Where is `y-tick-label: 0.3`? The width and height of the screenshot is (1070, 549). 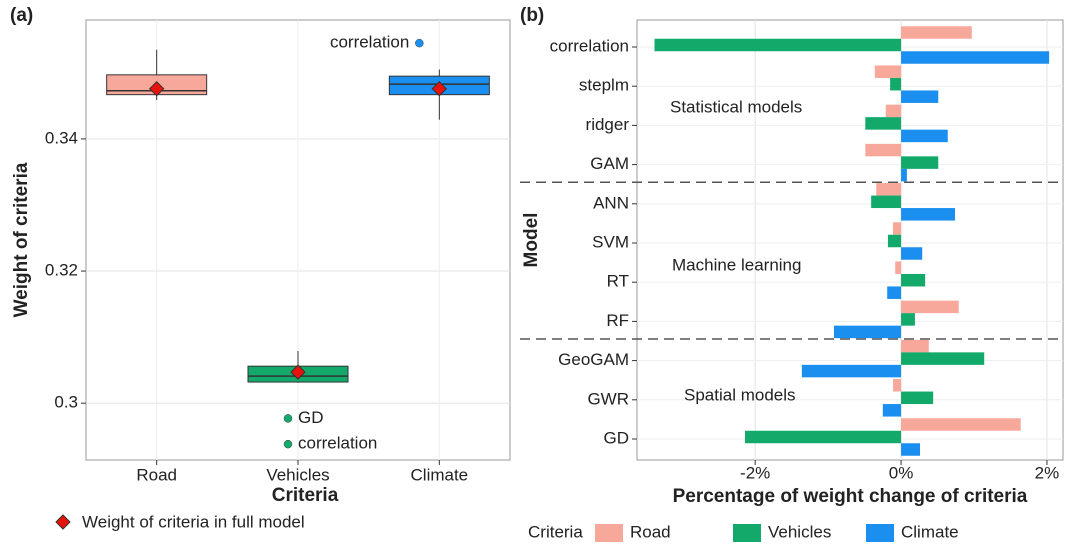
y-tick-label: 0.3 is located at coordinates (66, 402).